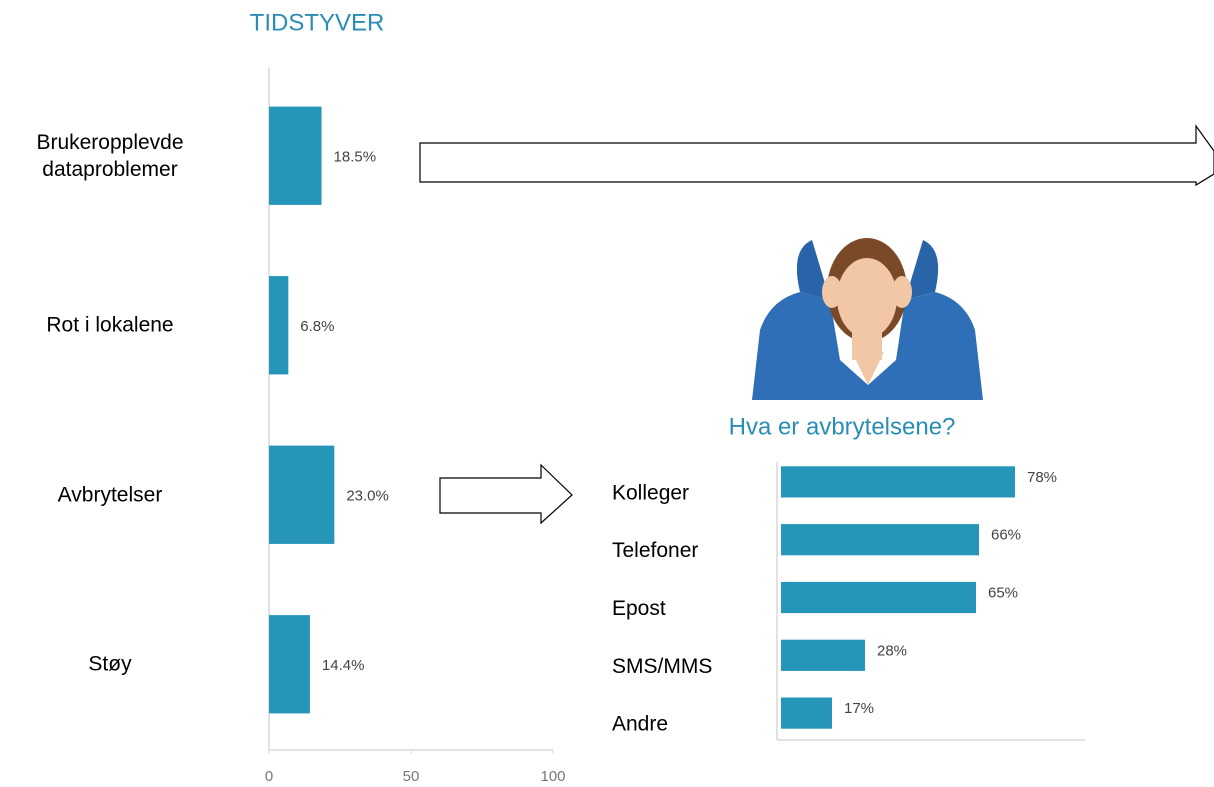  I want to click on category-label: Rot i lokalene, so click(110, 325).